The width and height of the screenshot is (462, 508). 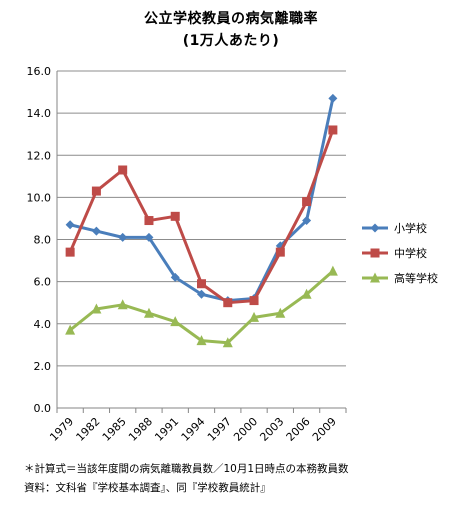 What do you see at coordinates (61, 429) in the screenshot?
I see `x-tick-label: 1979` at bounding box center [61, 429].